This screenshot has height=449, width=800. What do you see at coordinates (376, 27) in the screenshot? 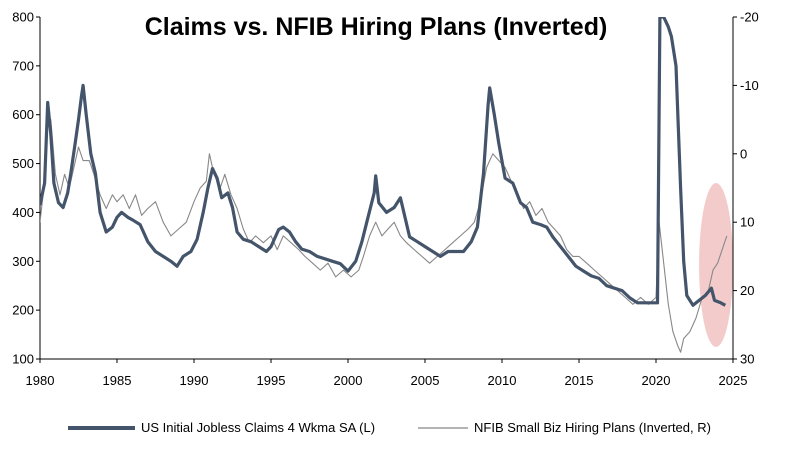
I see `chart-title: Claims vs. NFIB Hiring Plans (Inverted)` at bounding box center [376, 27].